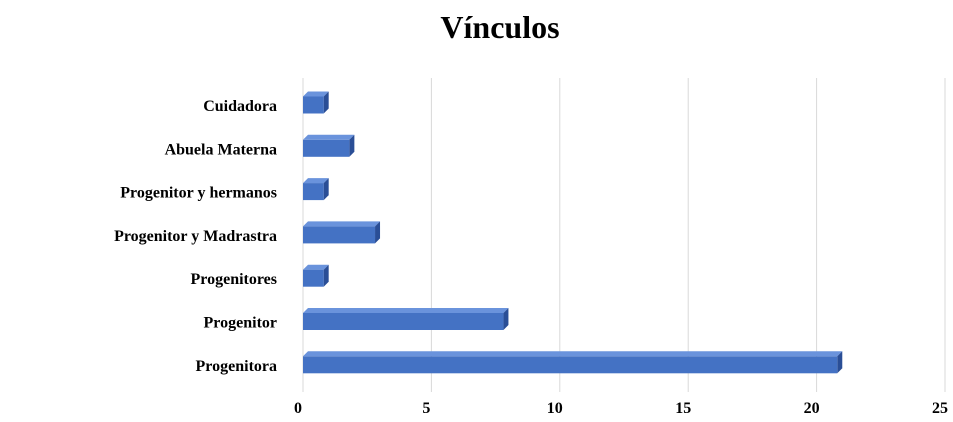 Image resolution: width=953 pixels, height=422 pixels. Describe the element at coordinates (240, 106) in the screenshot. I see `category-label: Cuidadora` at that location.